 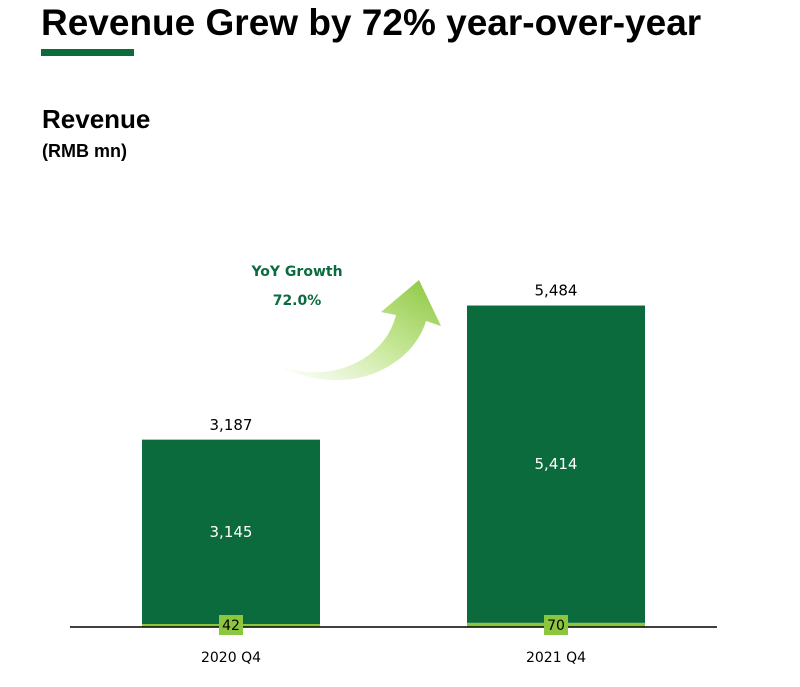 What do you see at coordinates (84, 151) in the screenshot?
I see `chart-subtitle: (RMB mn)` at bounding box center [84, 151].